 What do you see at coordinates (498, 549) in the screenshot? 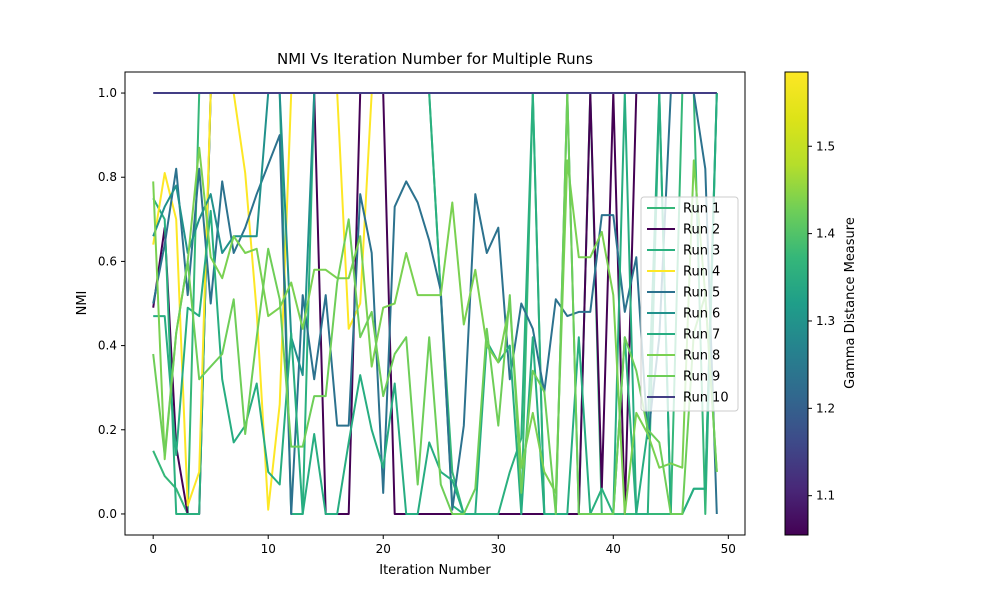
I see `x-tick-label: 30` at bounding box center [498, 549].